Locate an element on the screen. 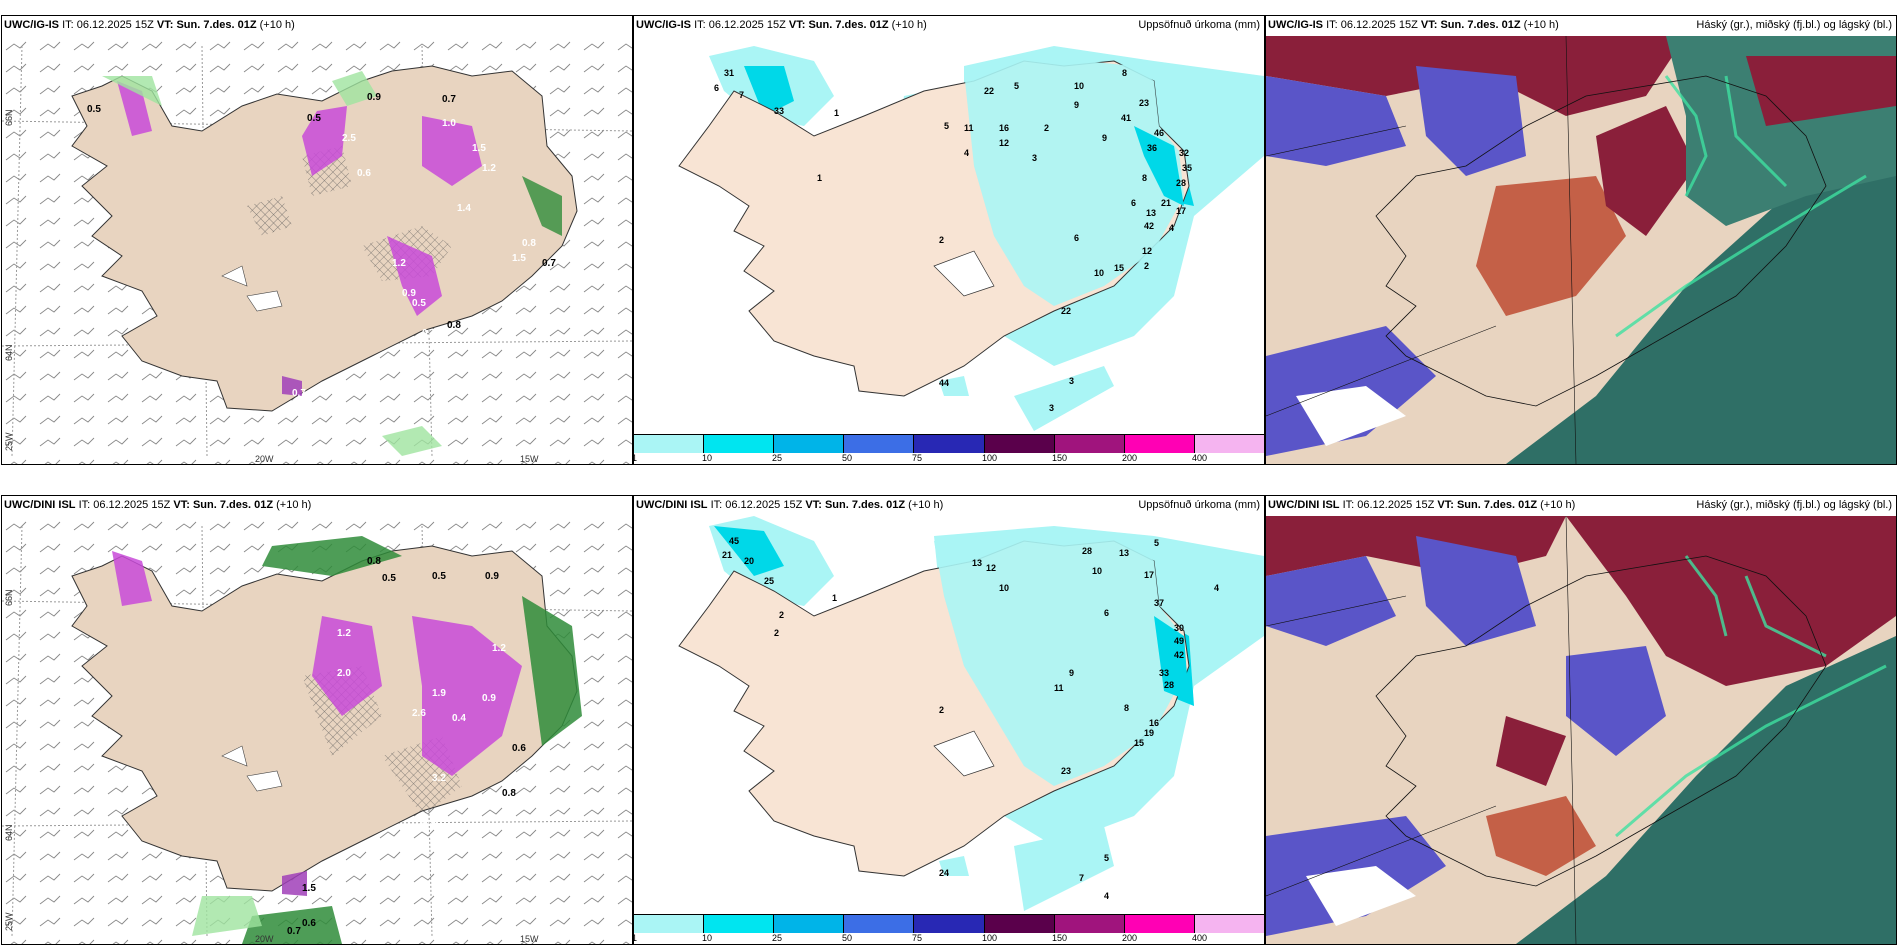  coastline is located at coordinates (1601, 721).